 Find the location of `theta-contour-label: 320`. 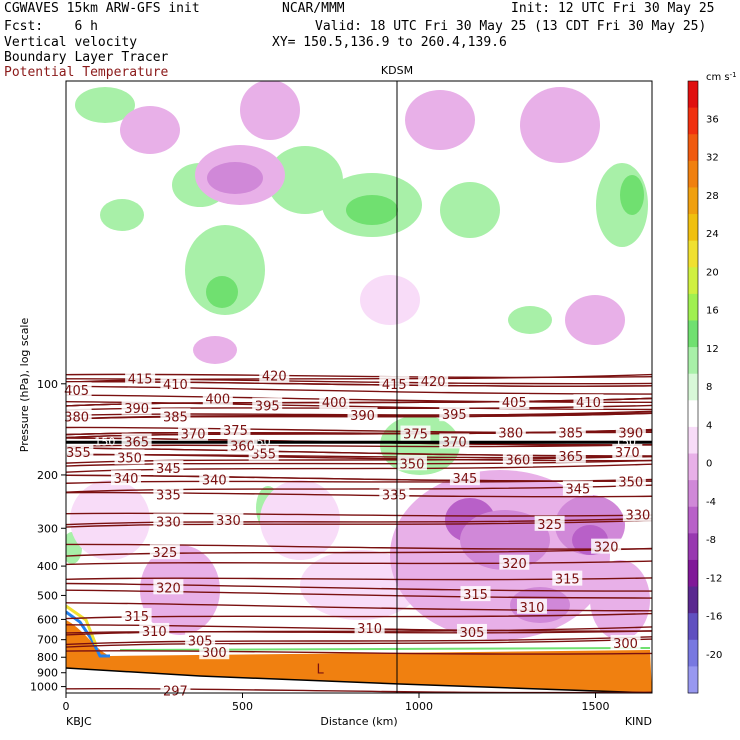

theta-contour-label: 320 is located at coordinates (514, 564).